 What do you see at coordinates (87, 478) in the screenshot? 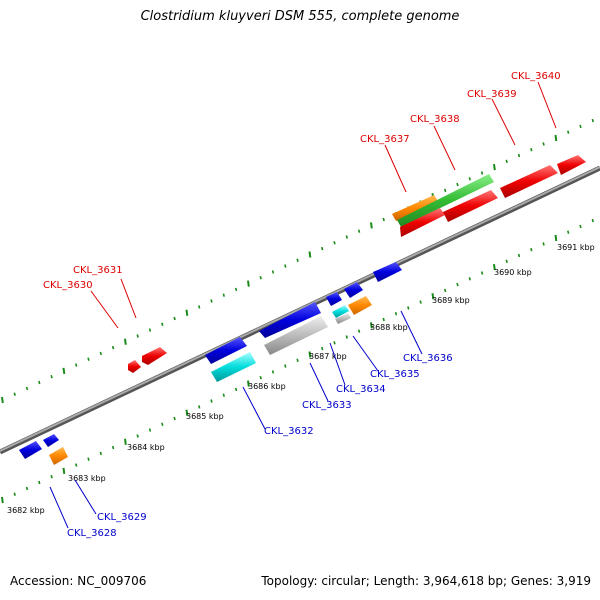
I see `scale-label-3683: 3683 kbp` at bounding box center [87, 478].